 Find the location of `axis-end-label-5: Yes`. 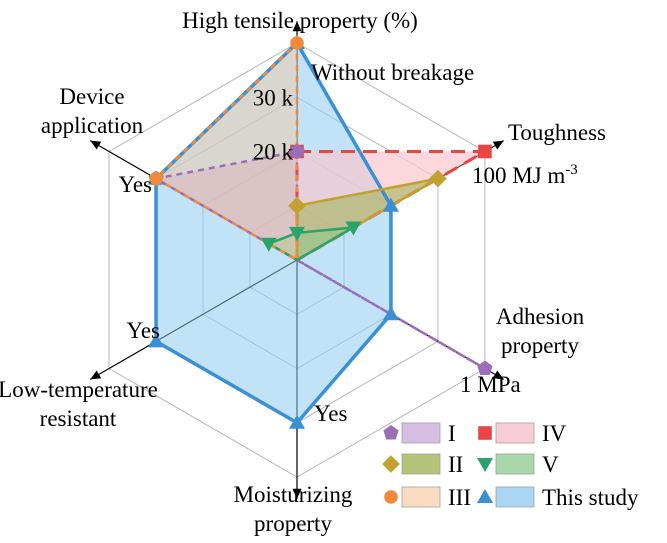

axis-end-label-5: Yes is located at coordinates (144, 330).